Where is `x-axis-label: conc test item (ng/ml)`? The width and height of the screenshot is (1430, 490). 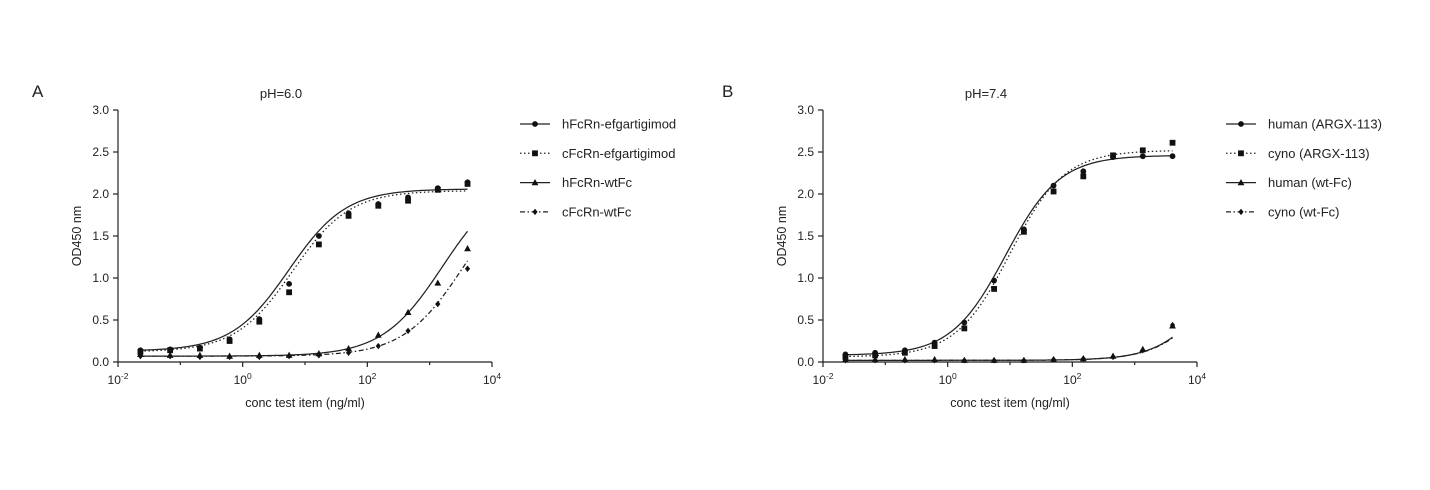 x-axis-label: conc test item (ng/ml) is located at coordinates (304, 403).